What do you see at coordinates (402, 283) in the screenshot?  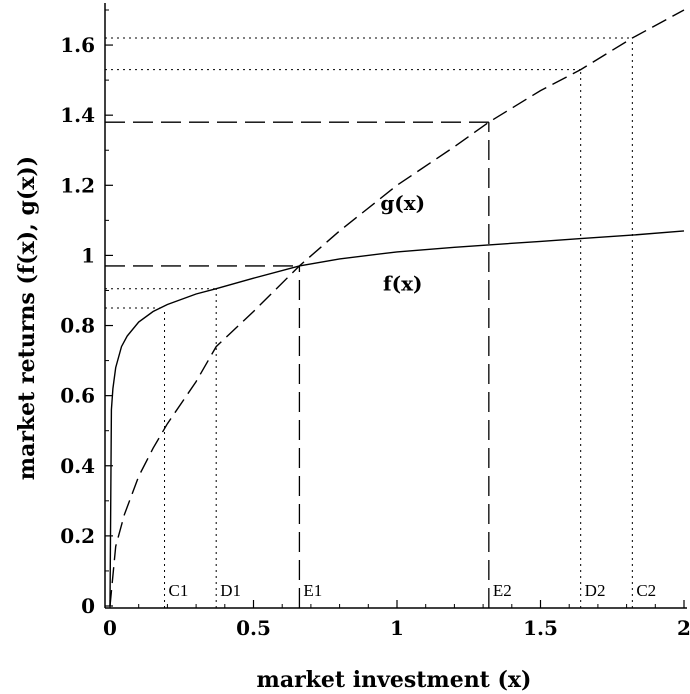 I see `curve-label-fx: f(x)` at bounding box center [402, 283].